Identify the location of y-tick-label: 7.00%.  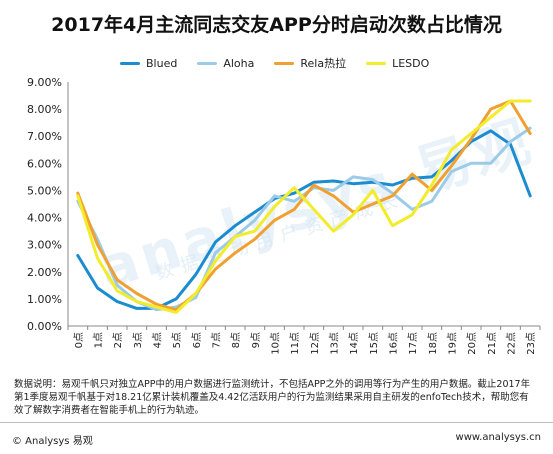
(44, 136).